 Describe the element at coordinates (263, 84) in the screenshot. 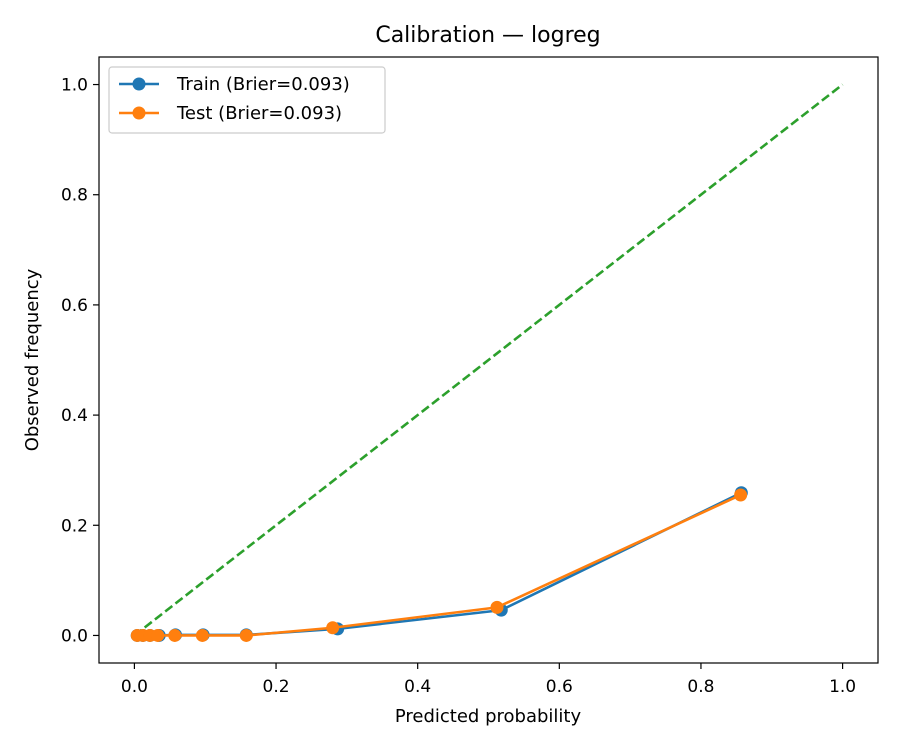

I see `legend-label-0: Train (Brier=0.093)` at that location.